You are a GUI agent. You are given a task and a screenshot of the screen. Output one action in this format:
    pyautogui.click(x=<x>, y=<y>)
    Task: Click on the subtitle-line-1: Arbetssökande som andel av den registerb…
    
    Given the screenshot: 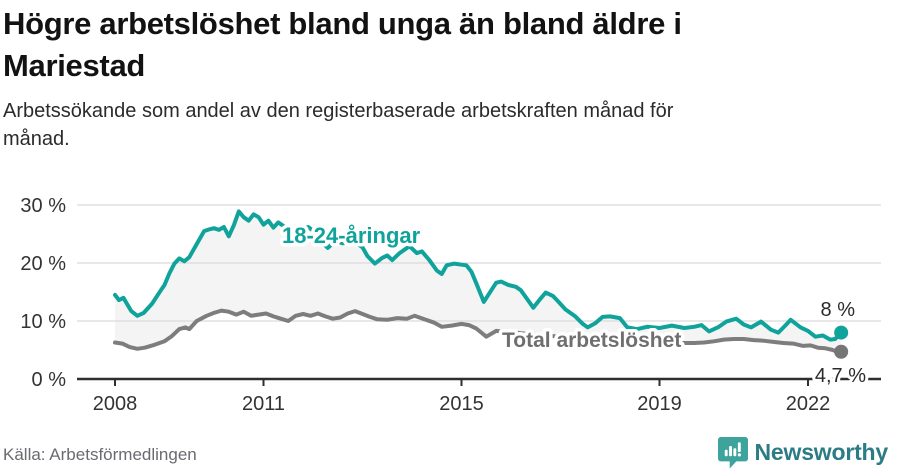 What is the action you would take?
    pyautogui.click(x=338, y=111)
    